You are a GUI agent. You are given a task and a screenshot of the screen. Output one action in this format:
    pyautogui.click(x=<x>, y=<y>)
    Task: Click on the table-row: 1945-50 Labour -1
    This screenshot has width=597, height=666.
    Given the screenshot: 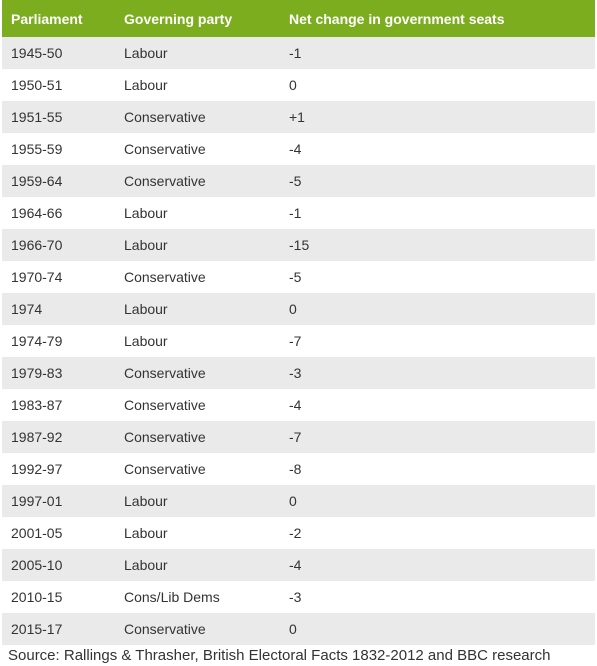 What is the action you would take?
    pyautogui.click(x=298, y=53)
    